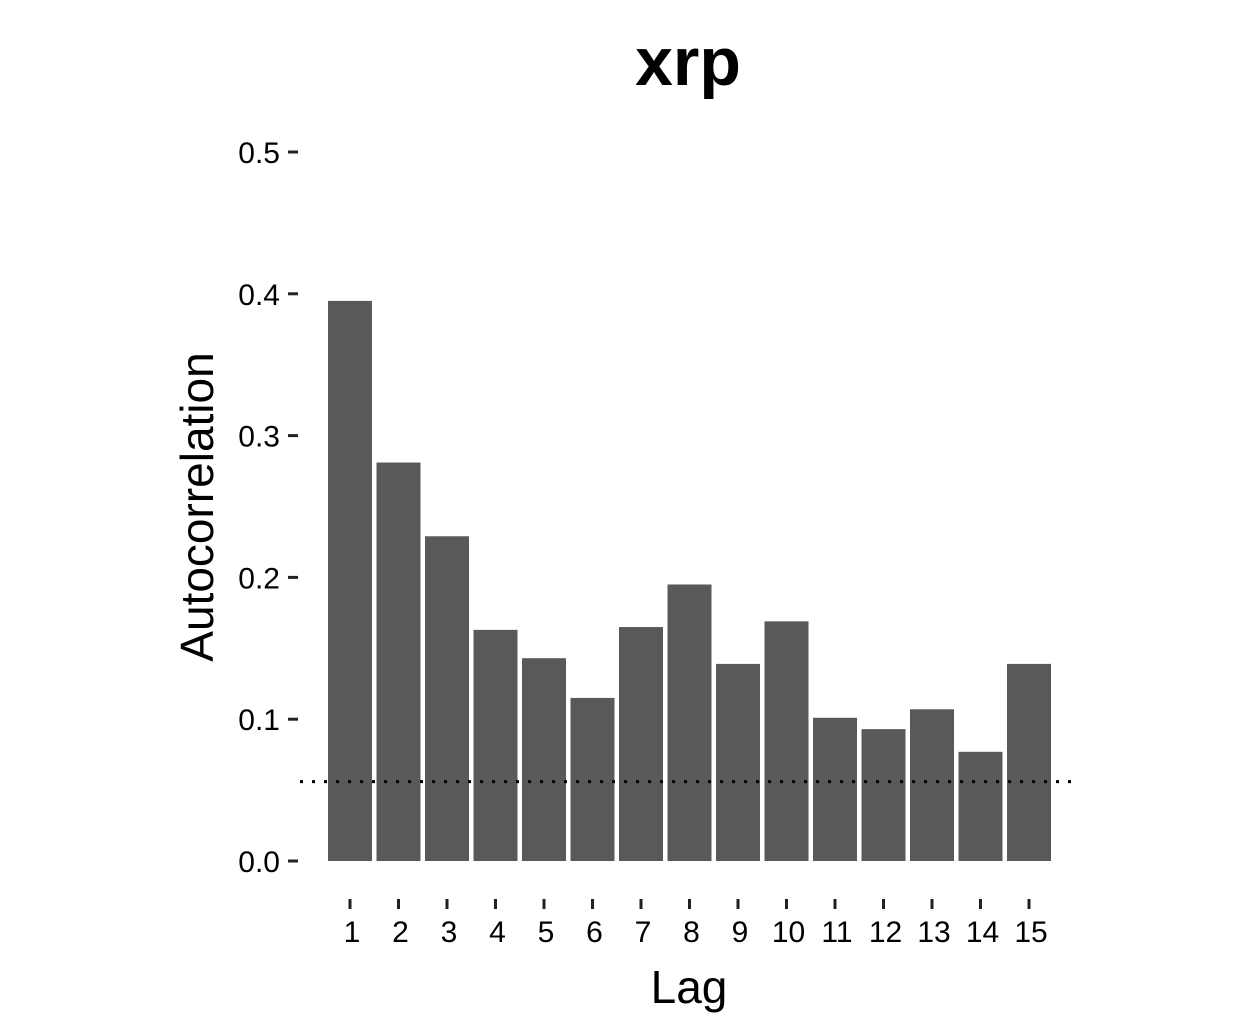 Image resolution: width=1256 pixels, height=1034 pixels. Describe the element at coordinates (259, 720) in the screenshot. I see `y-tick-label: 0.1` at that location.